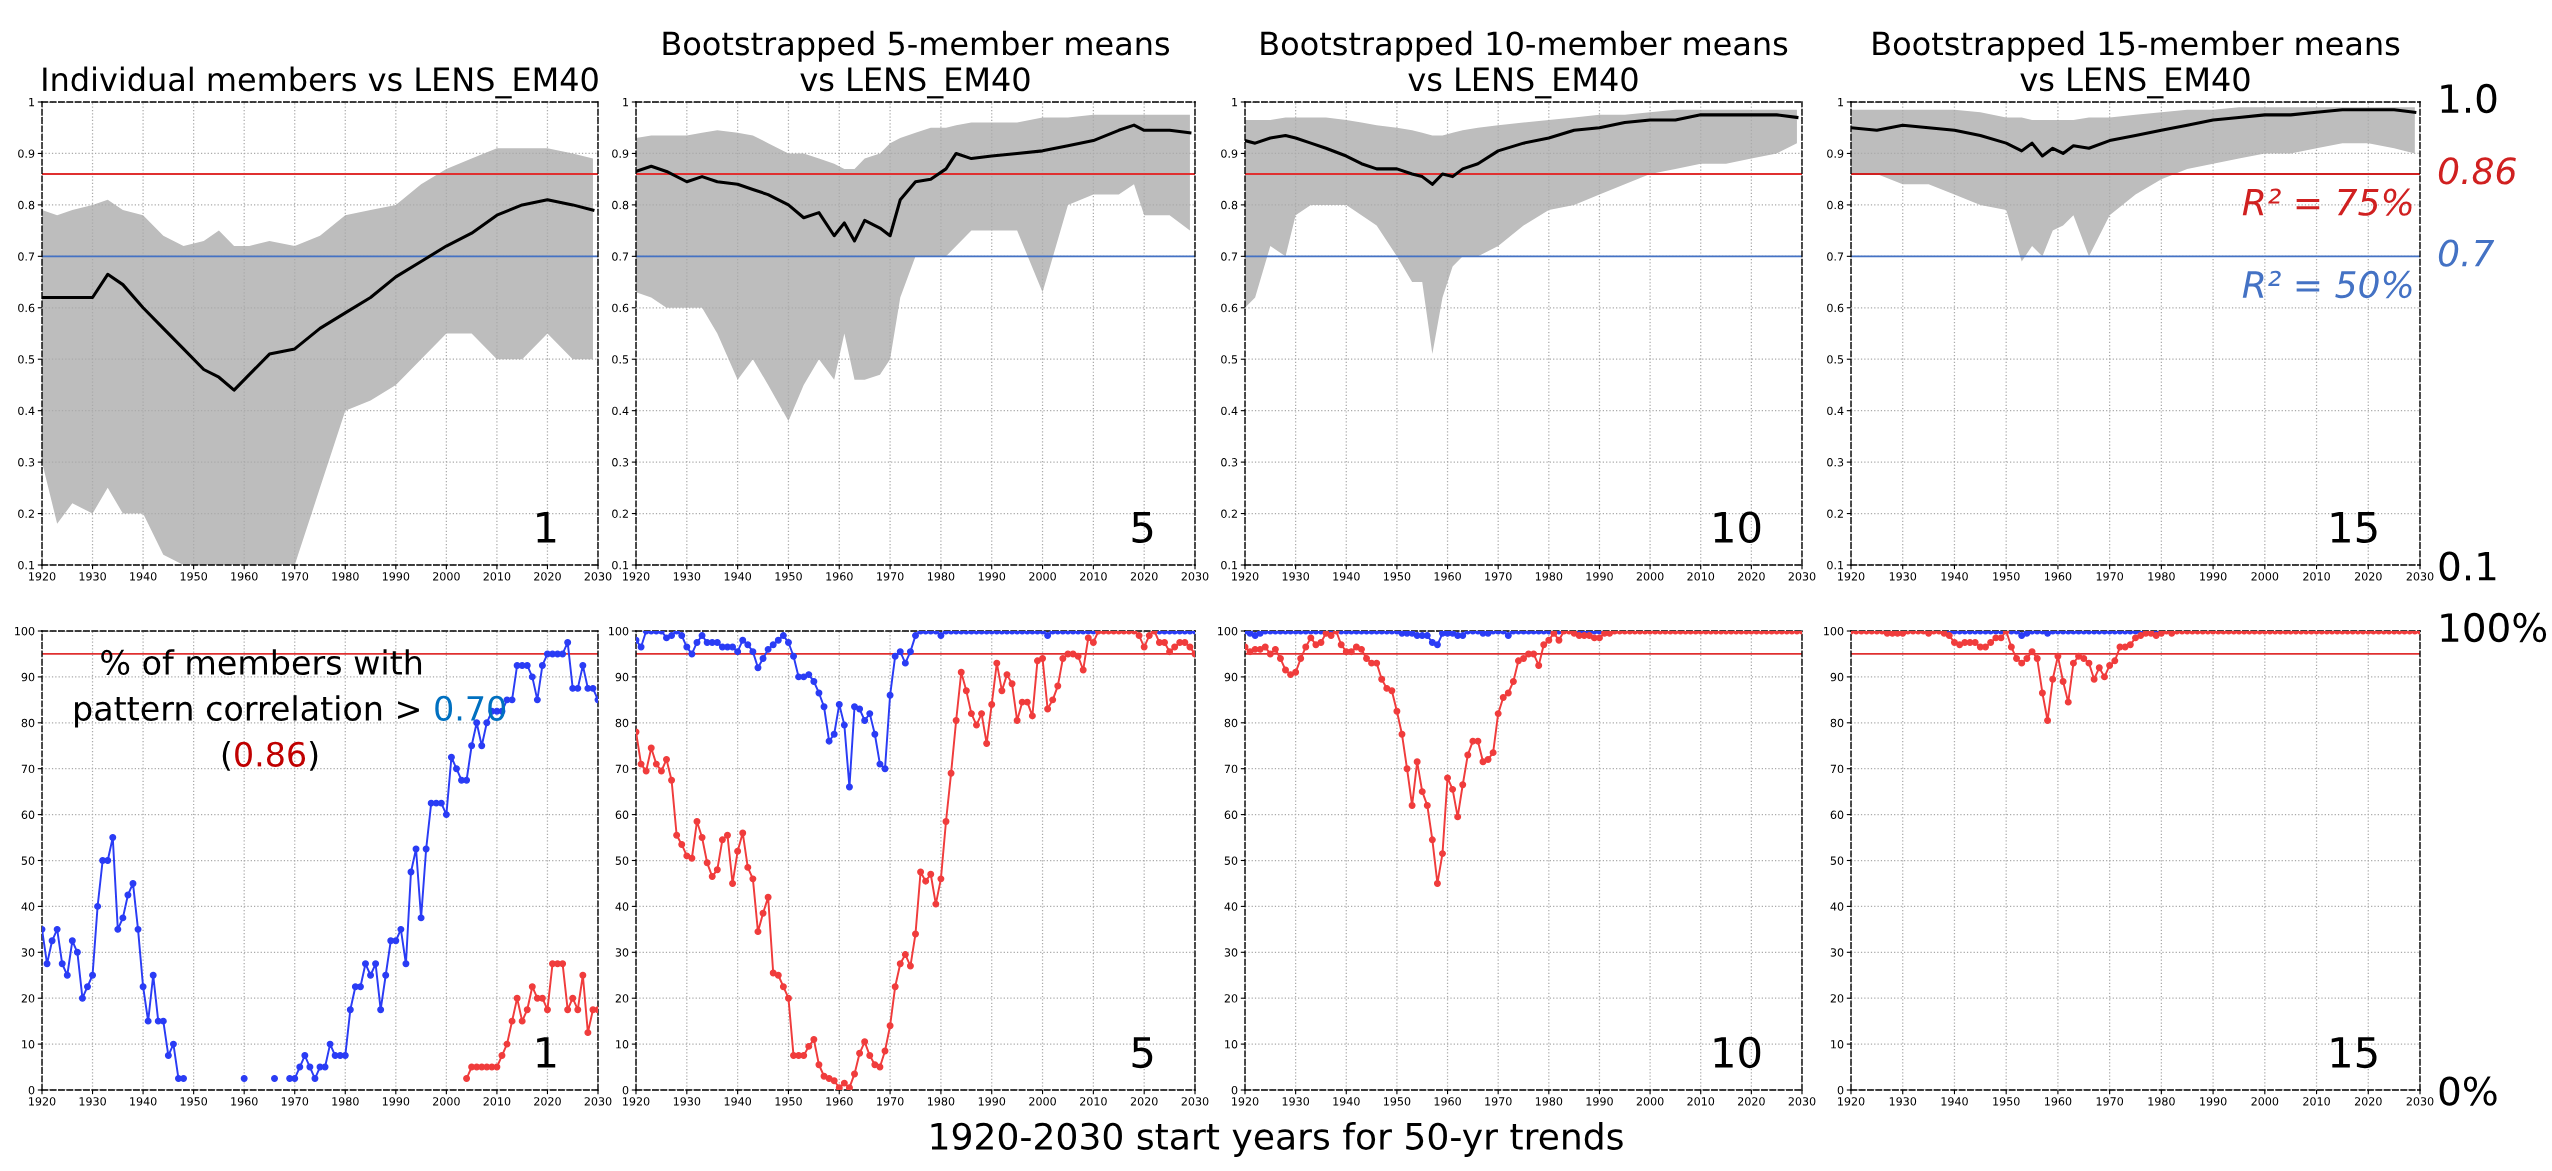 The width and height of the screenshot is (2552, 1171). Describe the element at coordinates (1737, 527) in the screenshot. I see `annotation: 10` at that location.